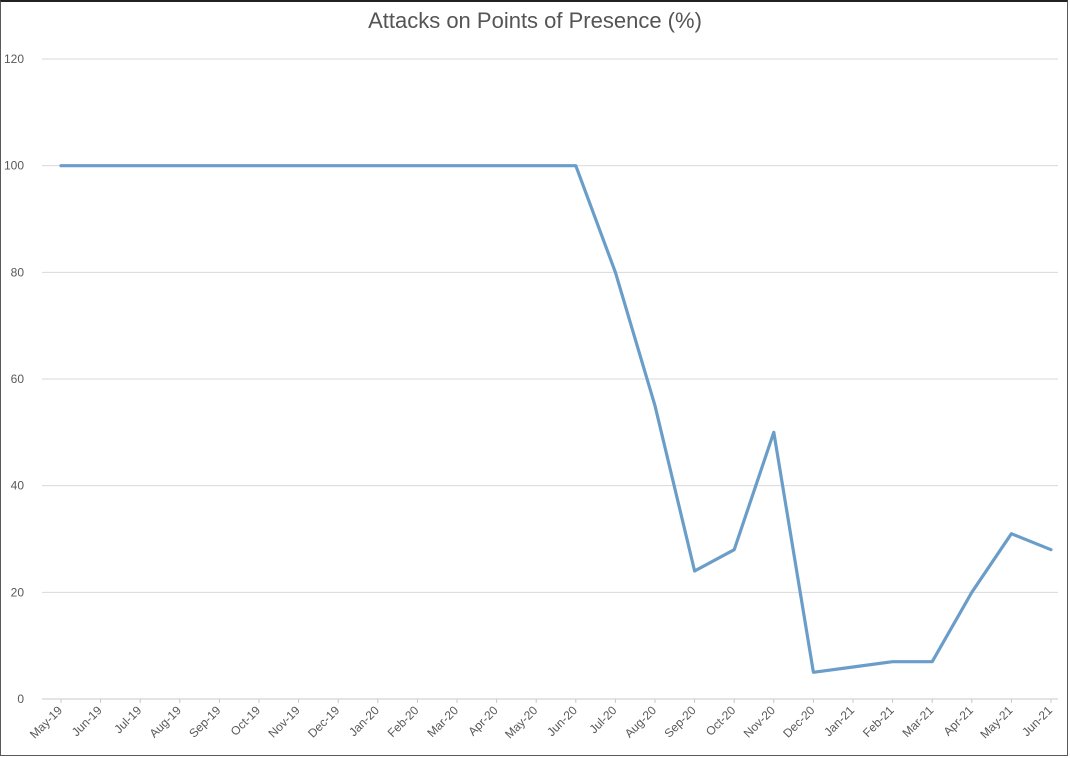  Describe the element at coordinates (165, 721) in the screenshot. I see `x-tick-label: Aug-19` at that location.